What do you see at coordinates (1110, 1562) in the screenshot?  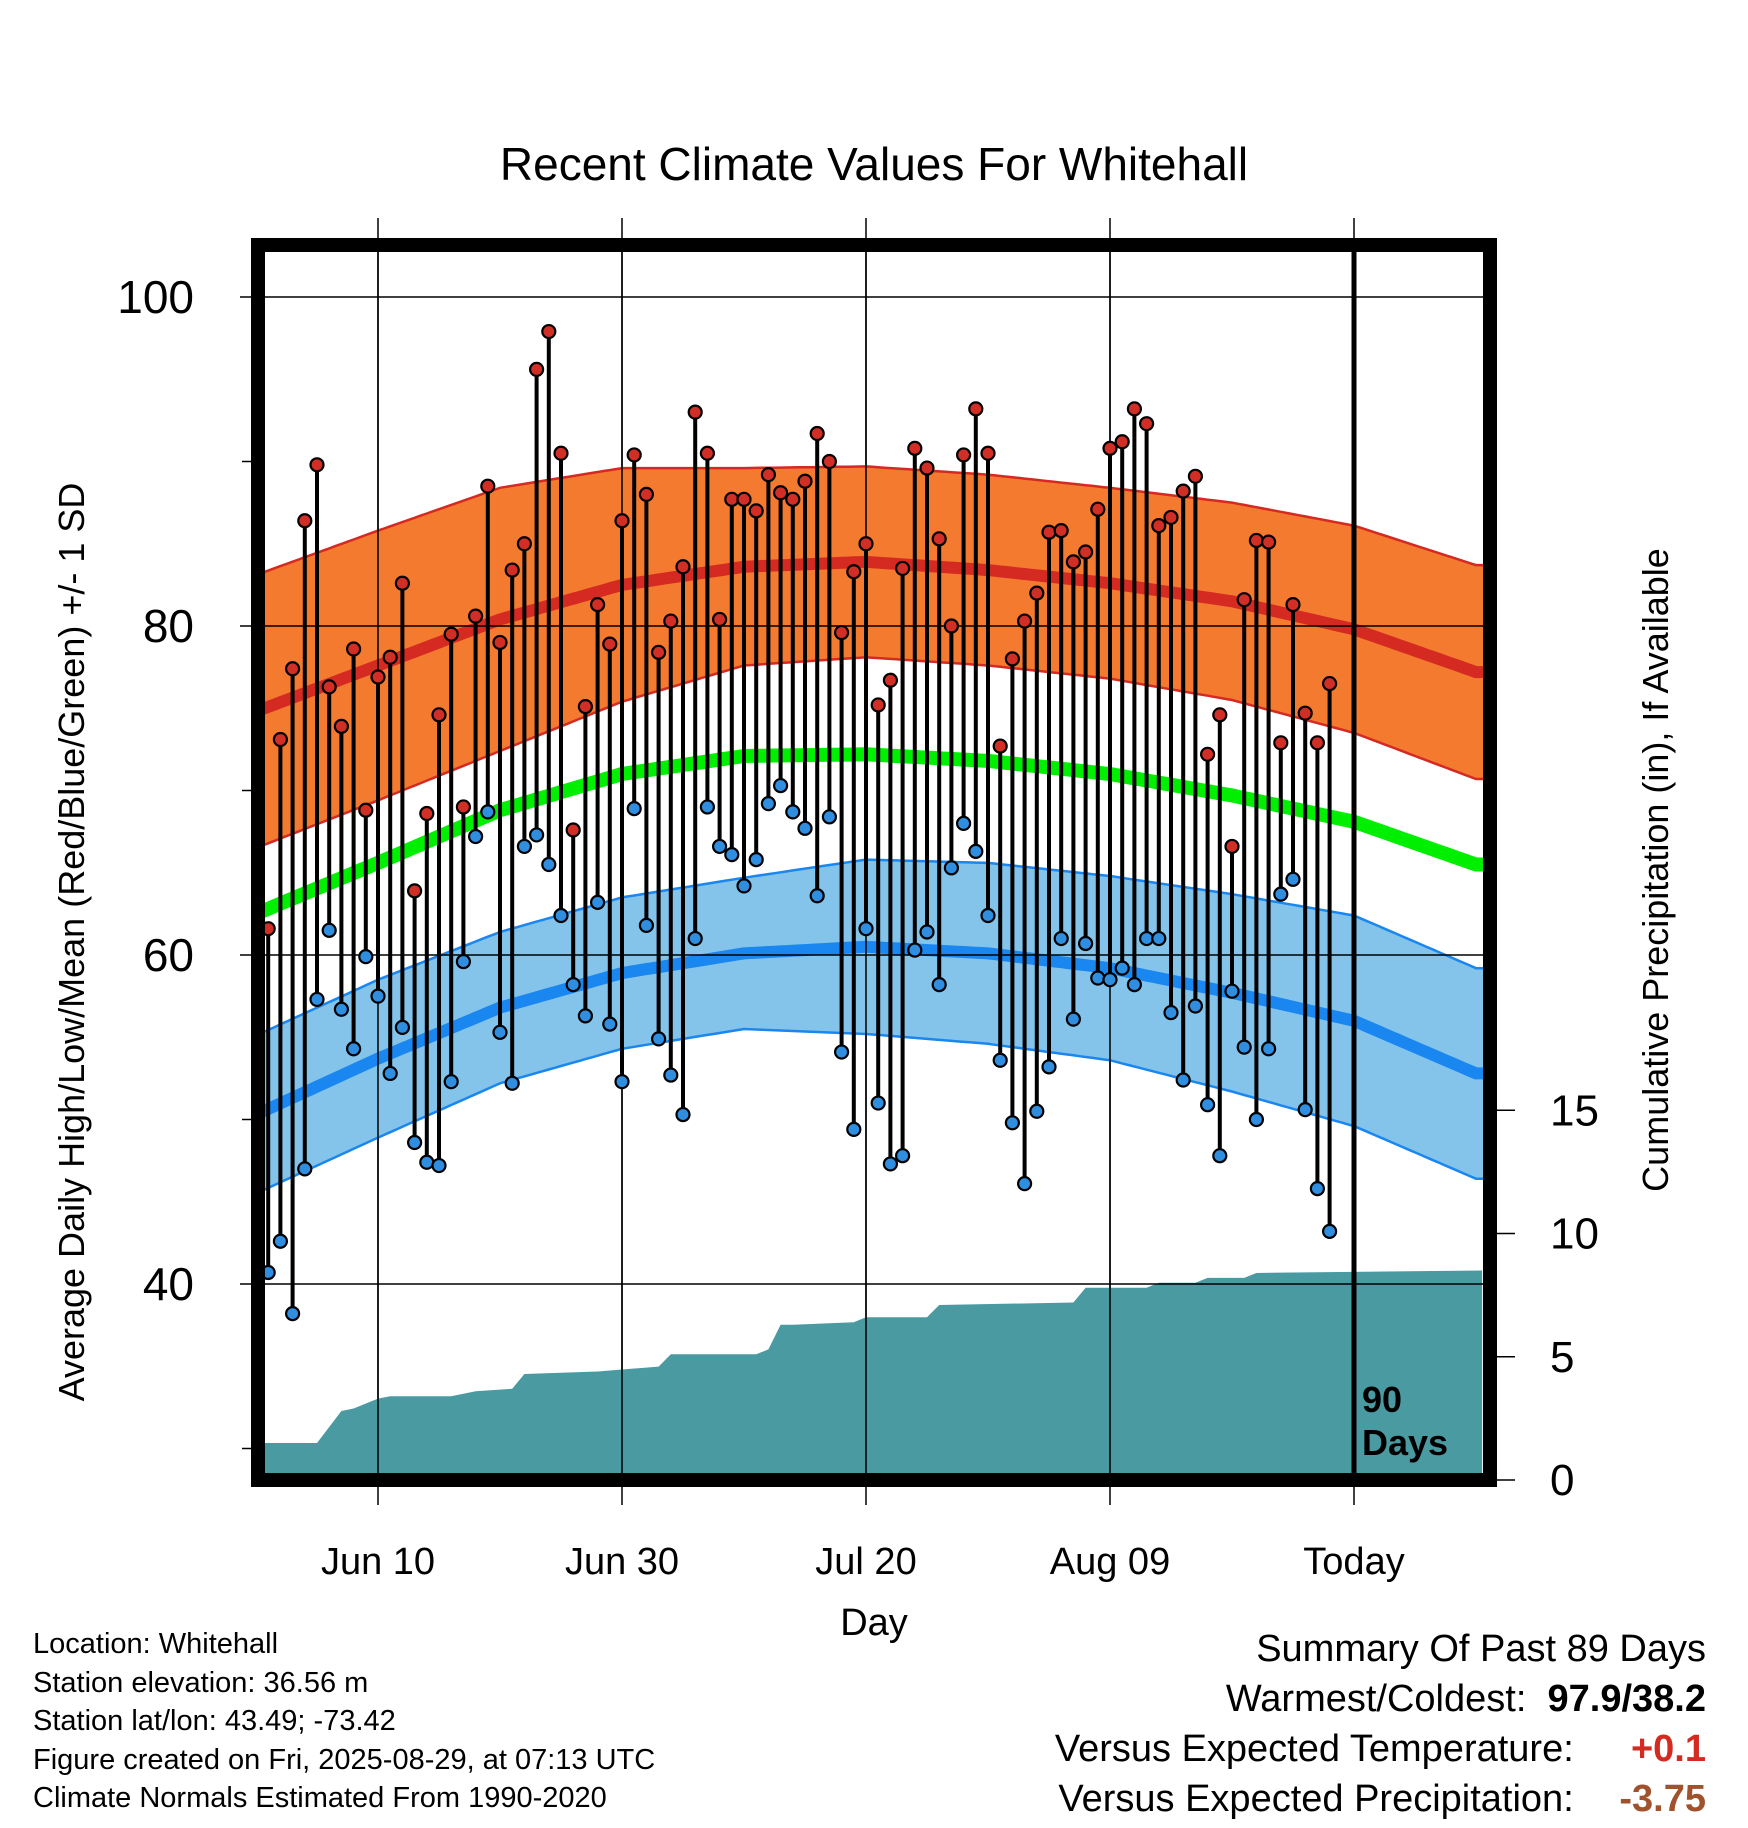 I see `x-tick-label: Aug 09` at bounding box center [1110, 1562].